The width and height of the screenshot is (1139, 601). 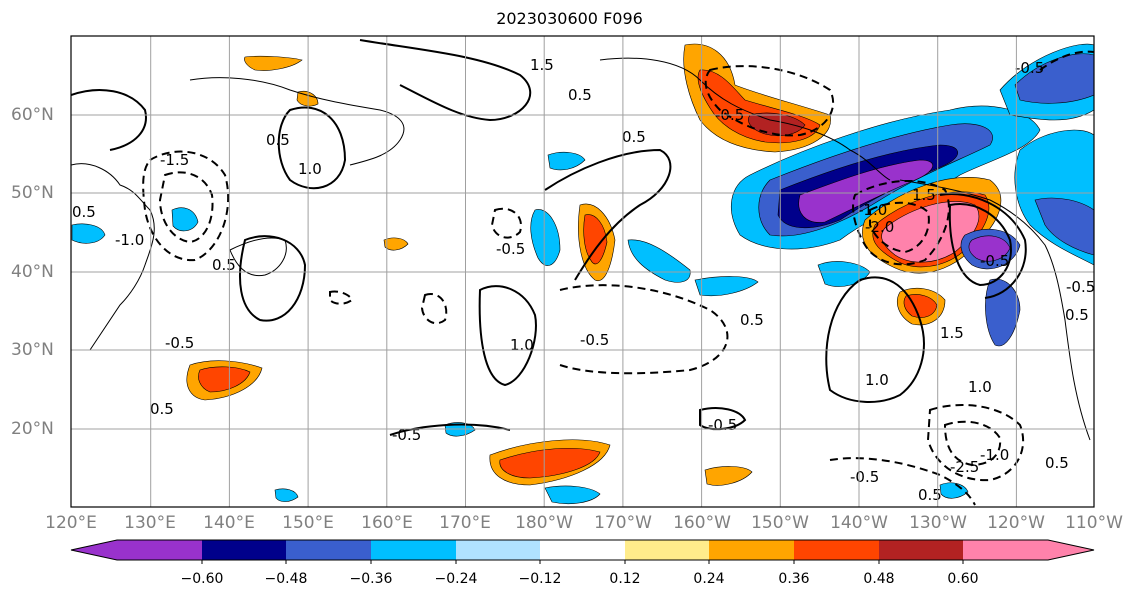 What do you see at coordinates (32, 429) in the screenshot?
I see `lat-label: 20°N` at bounding box center [32, 429].